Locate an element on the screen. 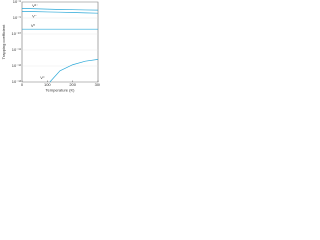  series-label: V²⁻ is located at coordinates (35, 5).